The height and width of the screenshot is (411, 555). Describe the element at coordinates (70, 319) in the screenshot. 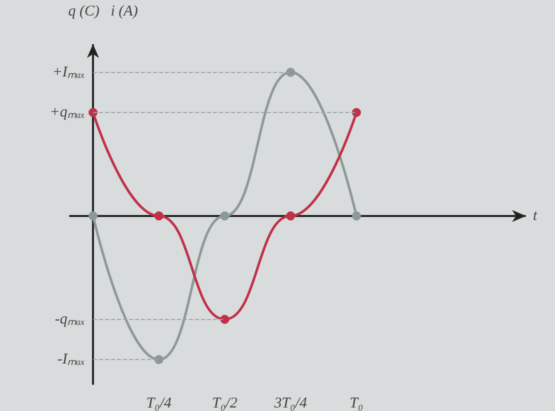

I see `ref-line-label: -qₘₐₓ` at that location.